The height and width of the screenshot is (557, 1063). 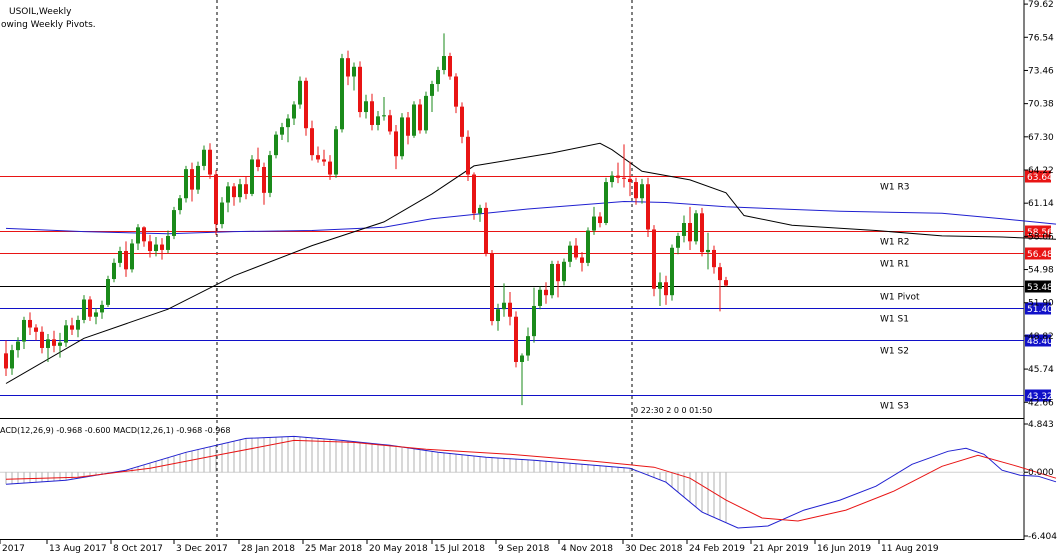 I want to click on x-tick-label: 13 Aug 2017, so click(x=78, y=549).